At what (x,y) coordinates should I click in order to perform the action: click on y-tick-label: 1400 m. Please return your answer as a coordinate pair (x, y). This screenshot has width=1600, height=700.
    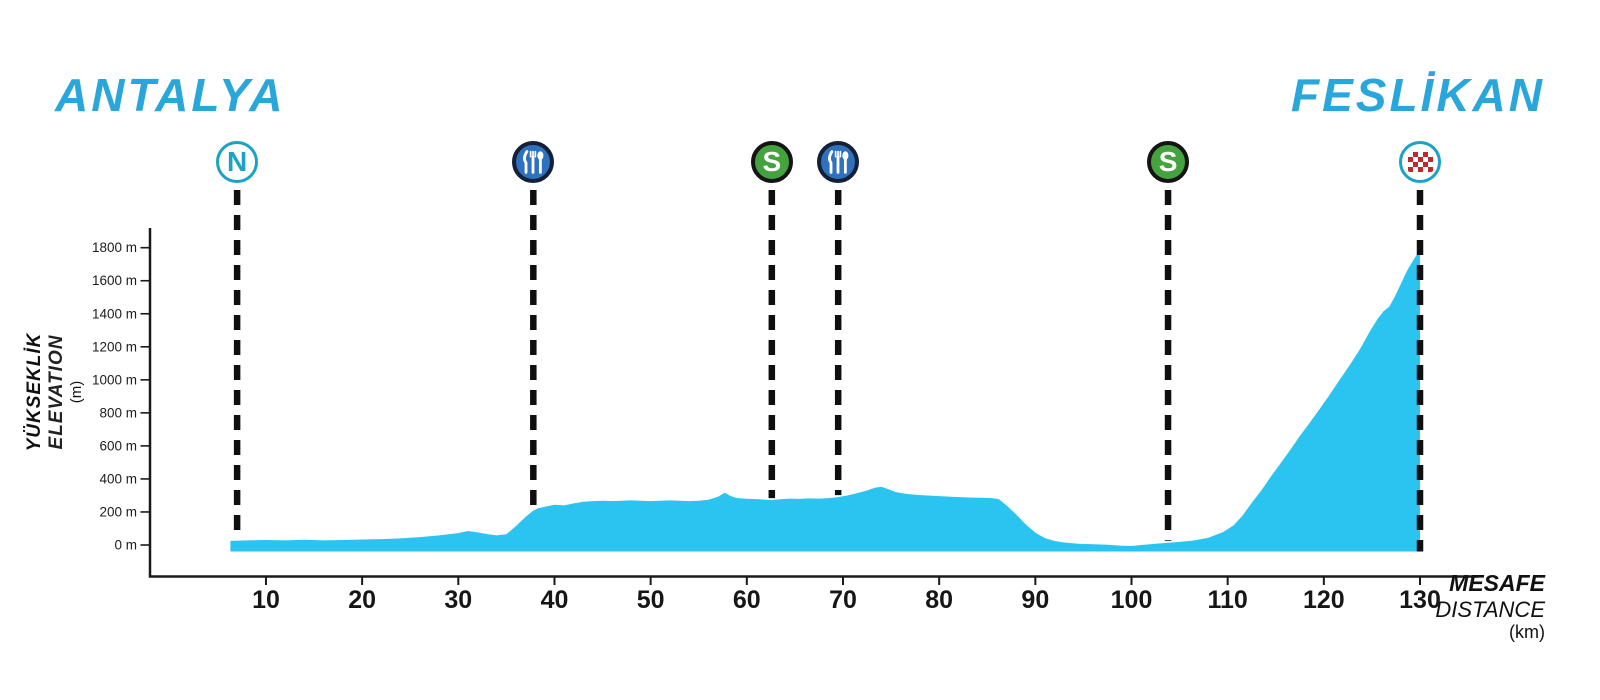
    Looking at the image, I should click on (114, 313).